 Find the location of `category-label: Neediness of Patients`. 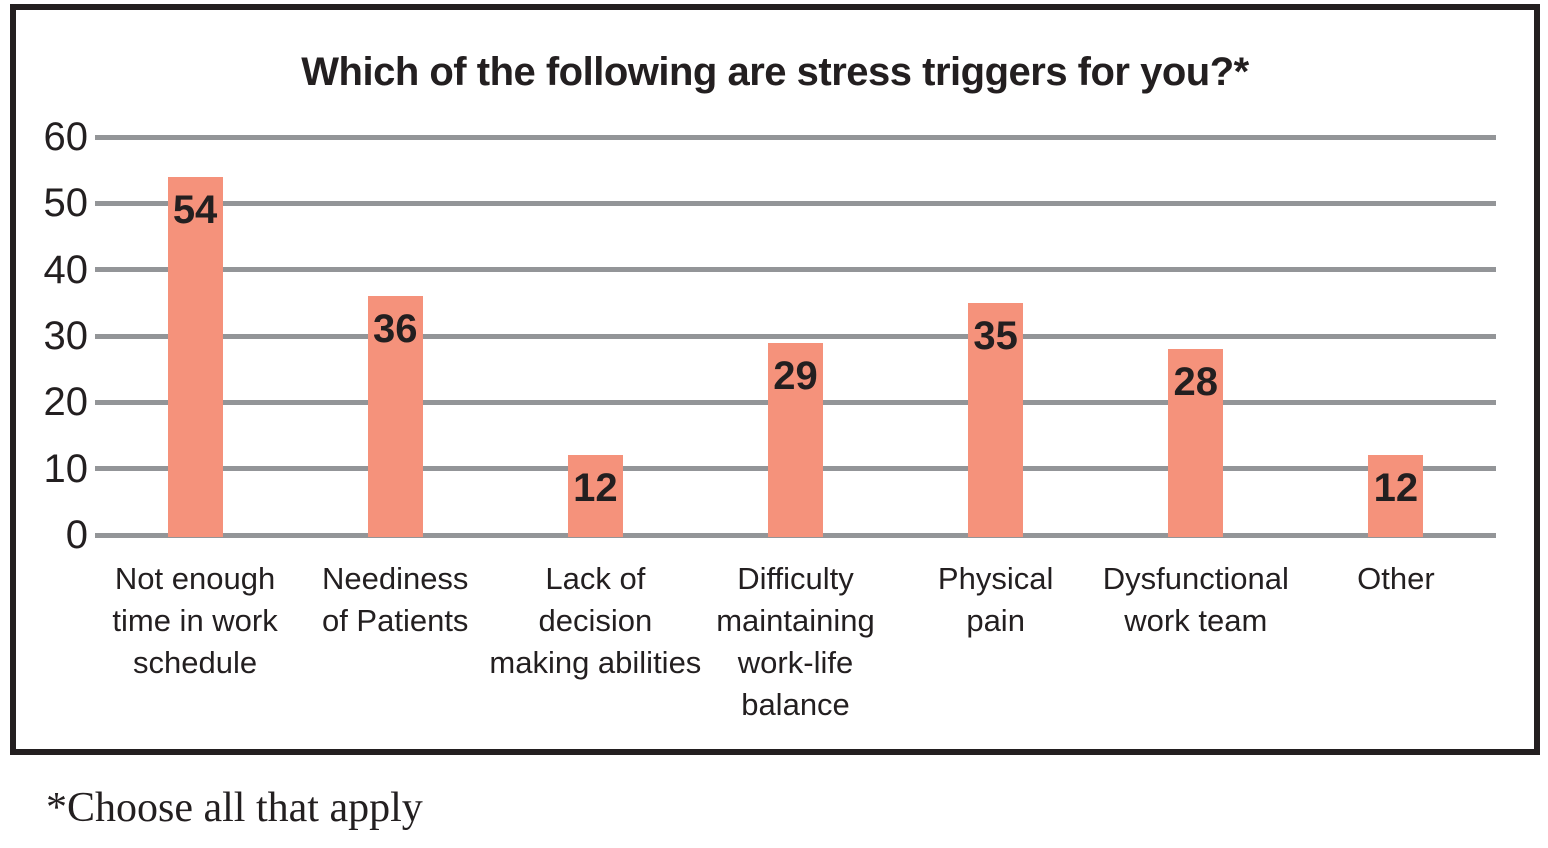

category-label: Neediness of Patients is located at coordinates (395, 599).